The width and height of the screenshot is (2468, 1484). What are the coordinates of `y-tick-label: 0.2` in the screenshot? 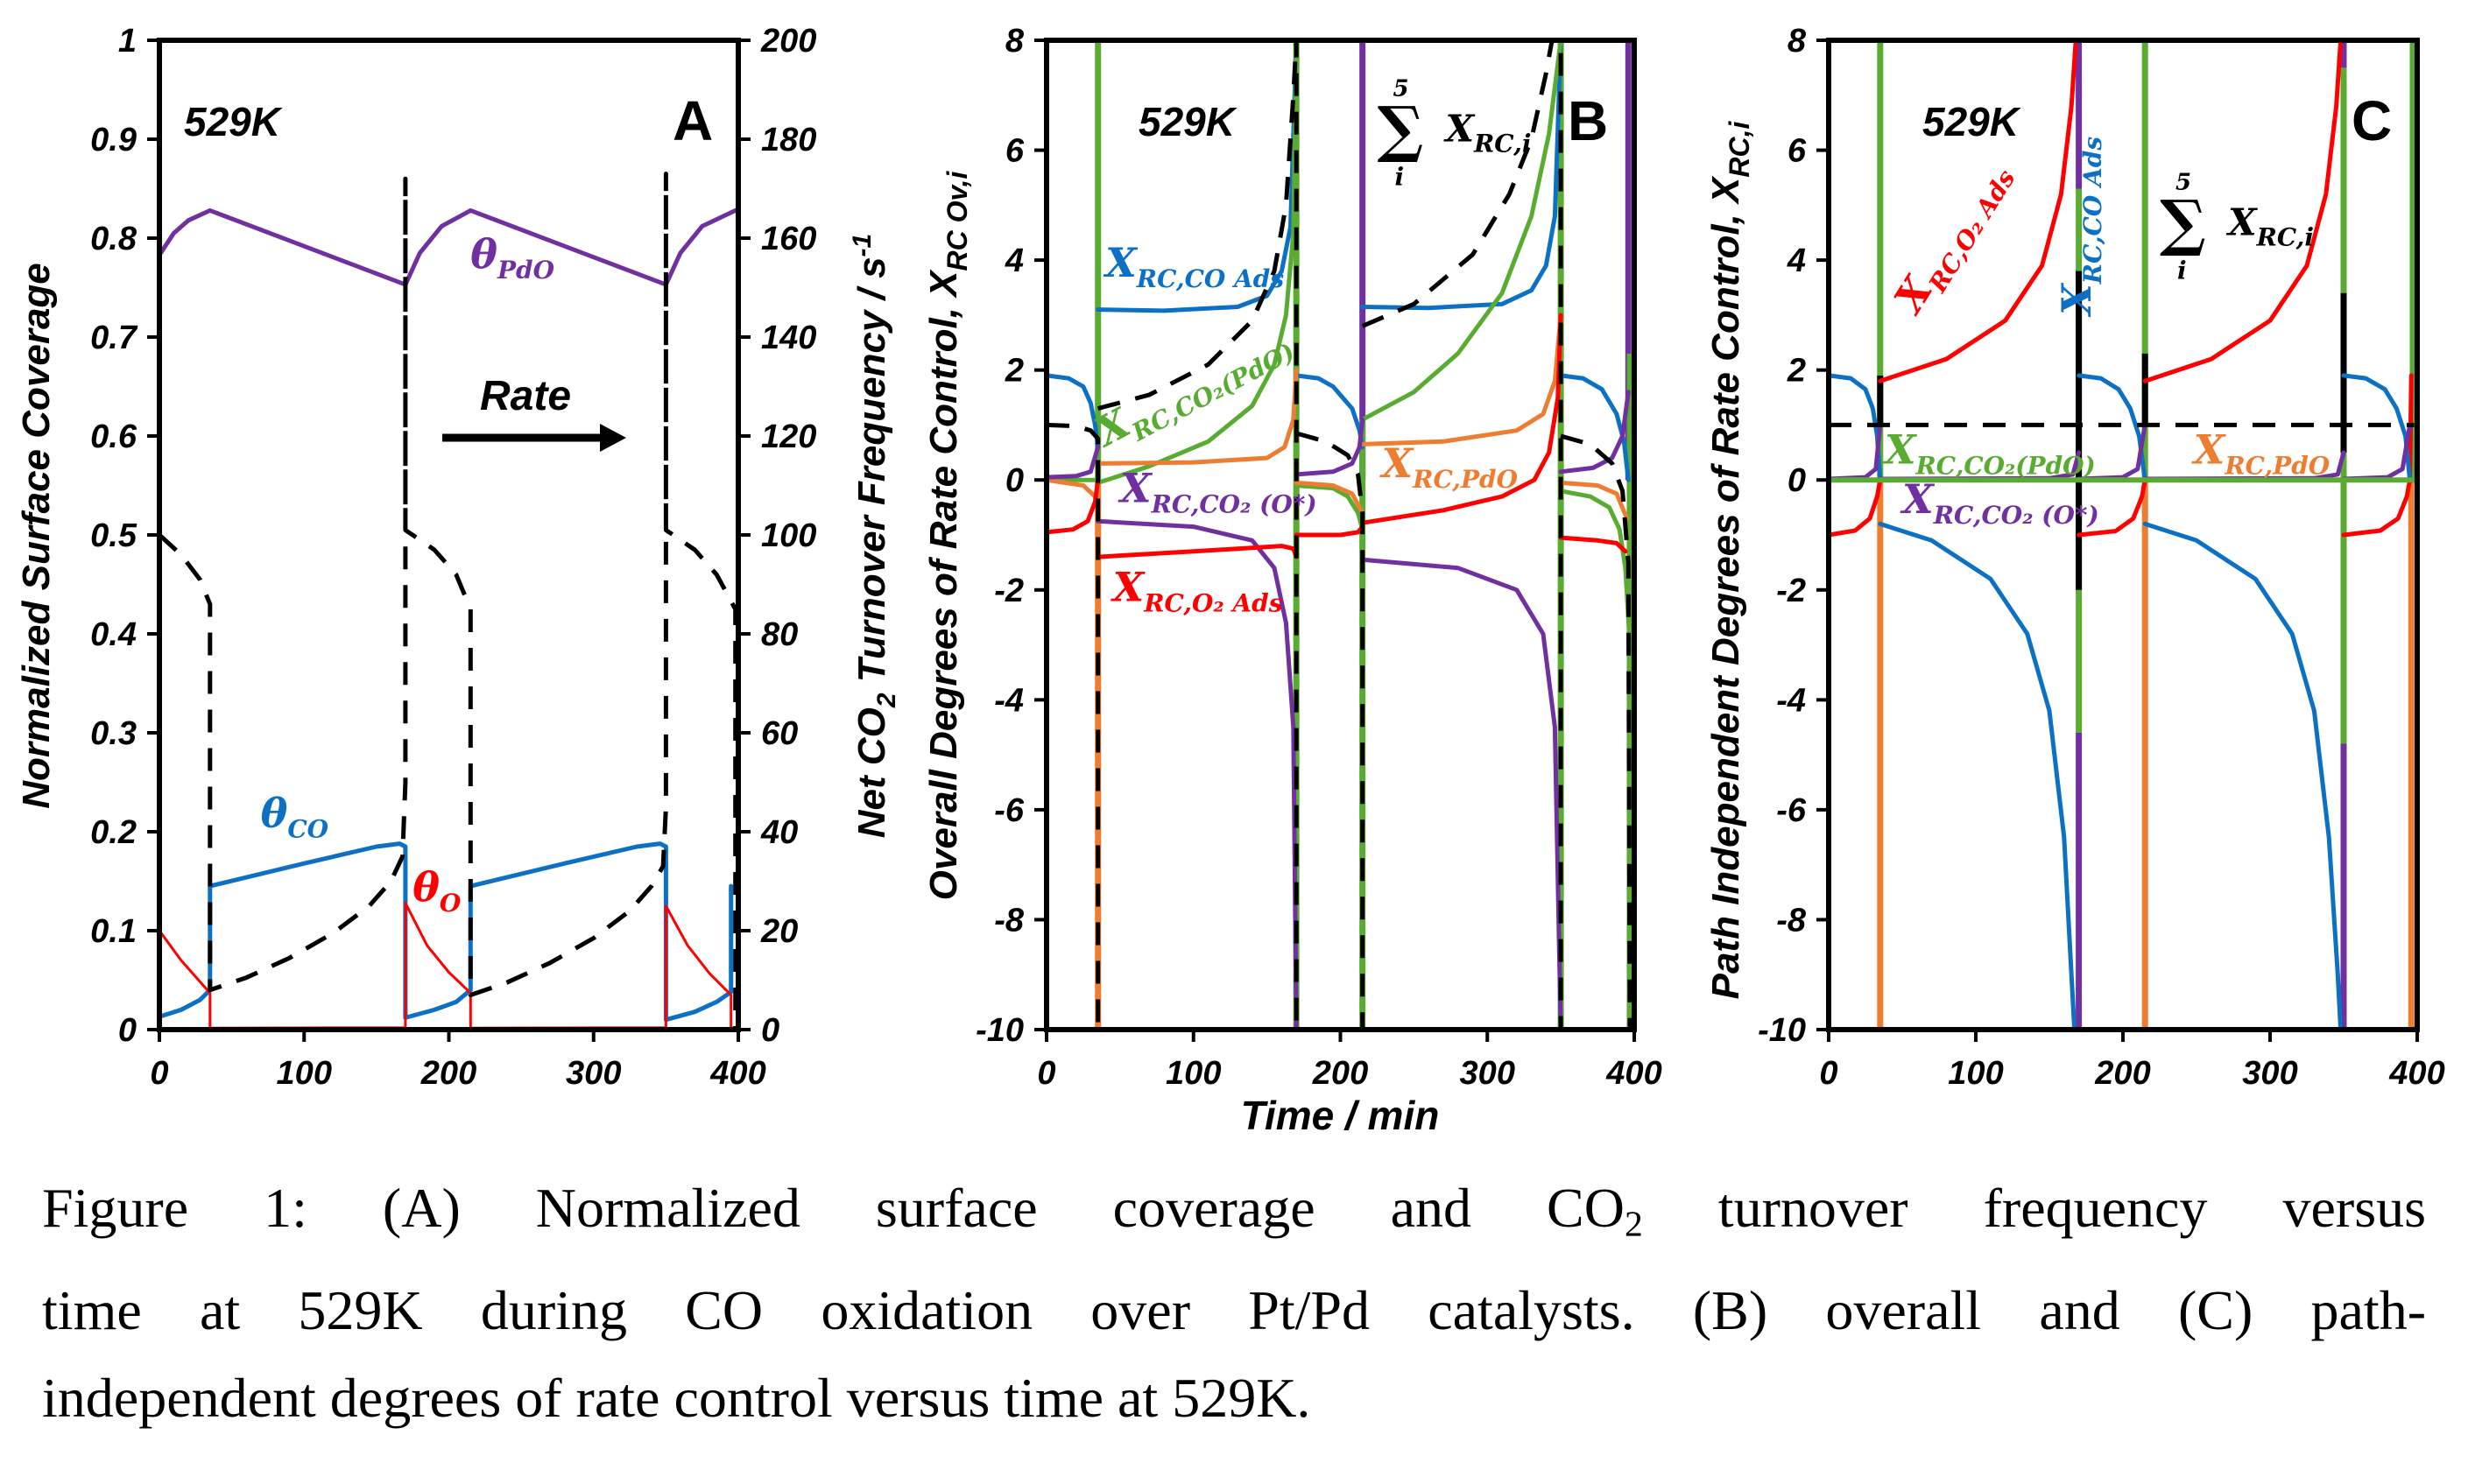 It's located at (113, 832).